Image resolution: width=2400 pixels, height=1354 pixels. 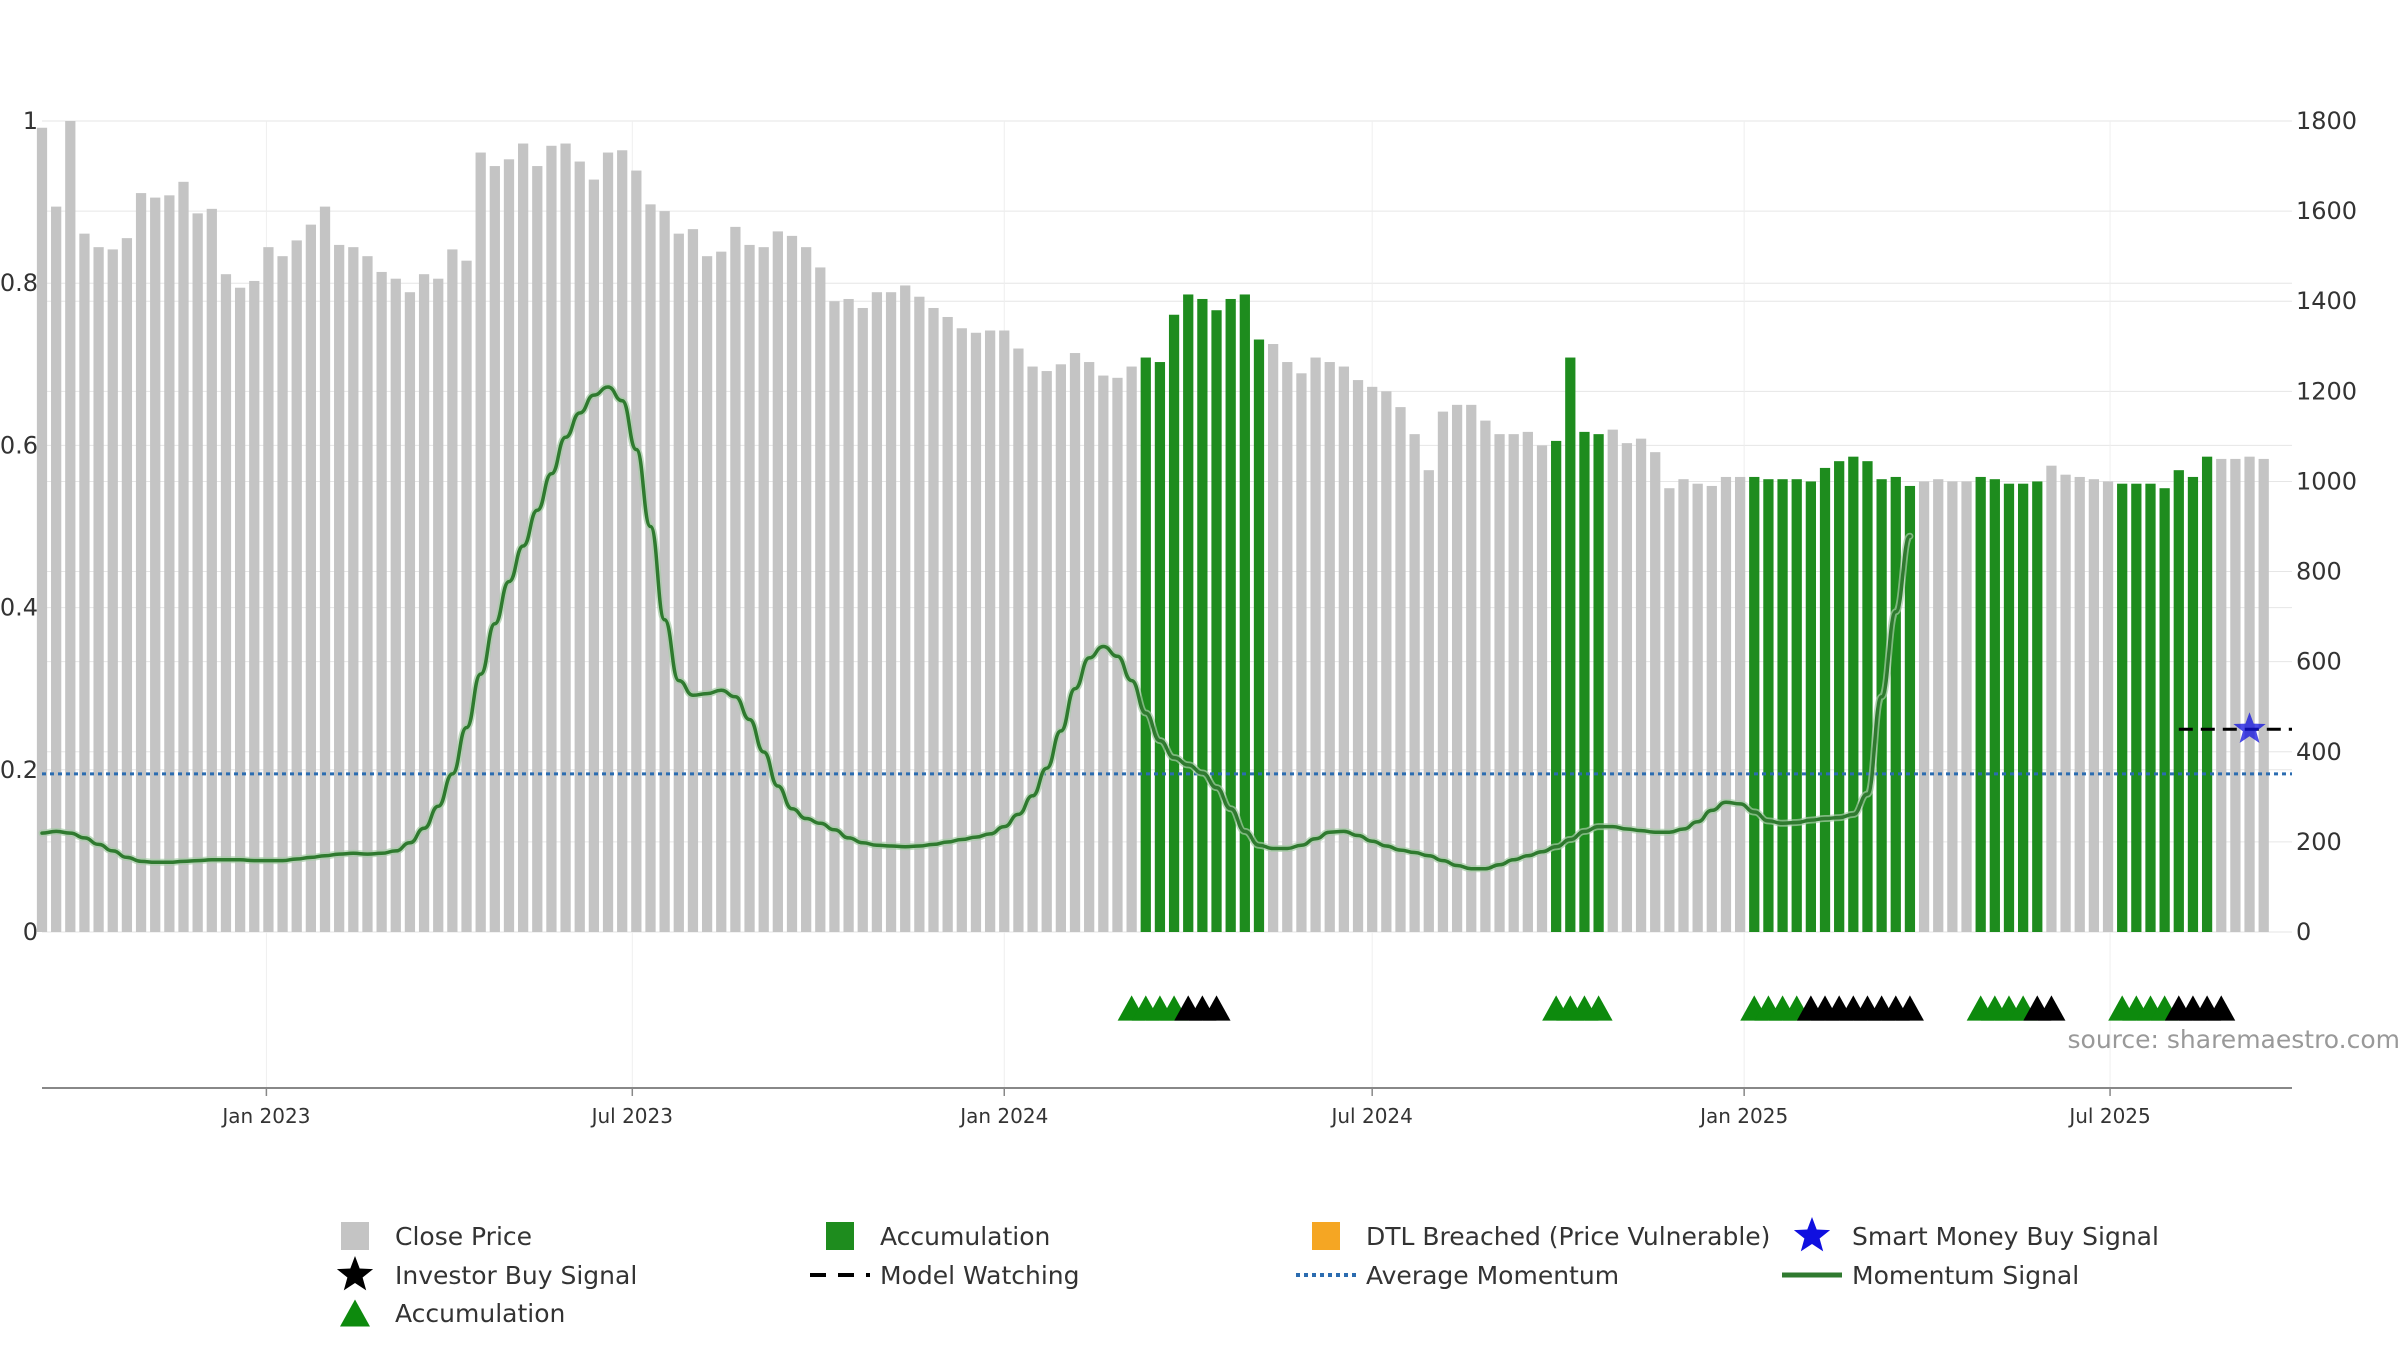 What do you see at coordinates (2319, 572) in the screenshot?
I see `right-tick-label: 800` at bounding box center [2319, 572].